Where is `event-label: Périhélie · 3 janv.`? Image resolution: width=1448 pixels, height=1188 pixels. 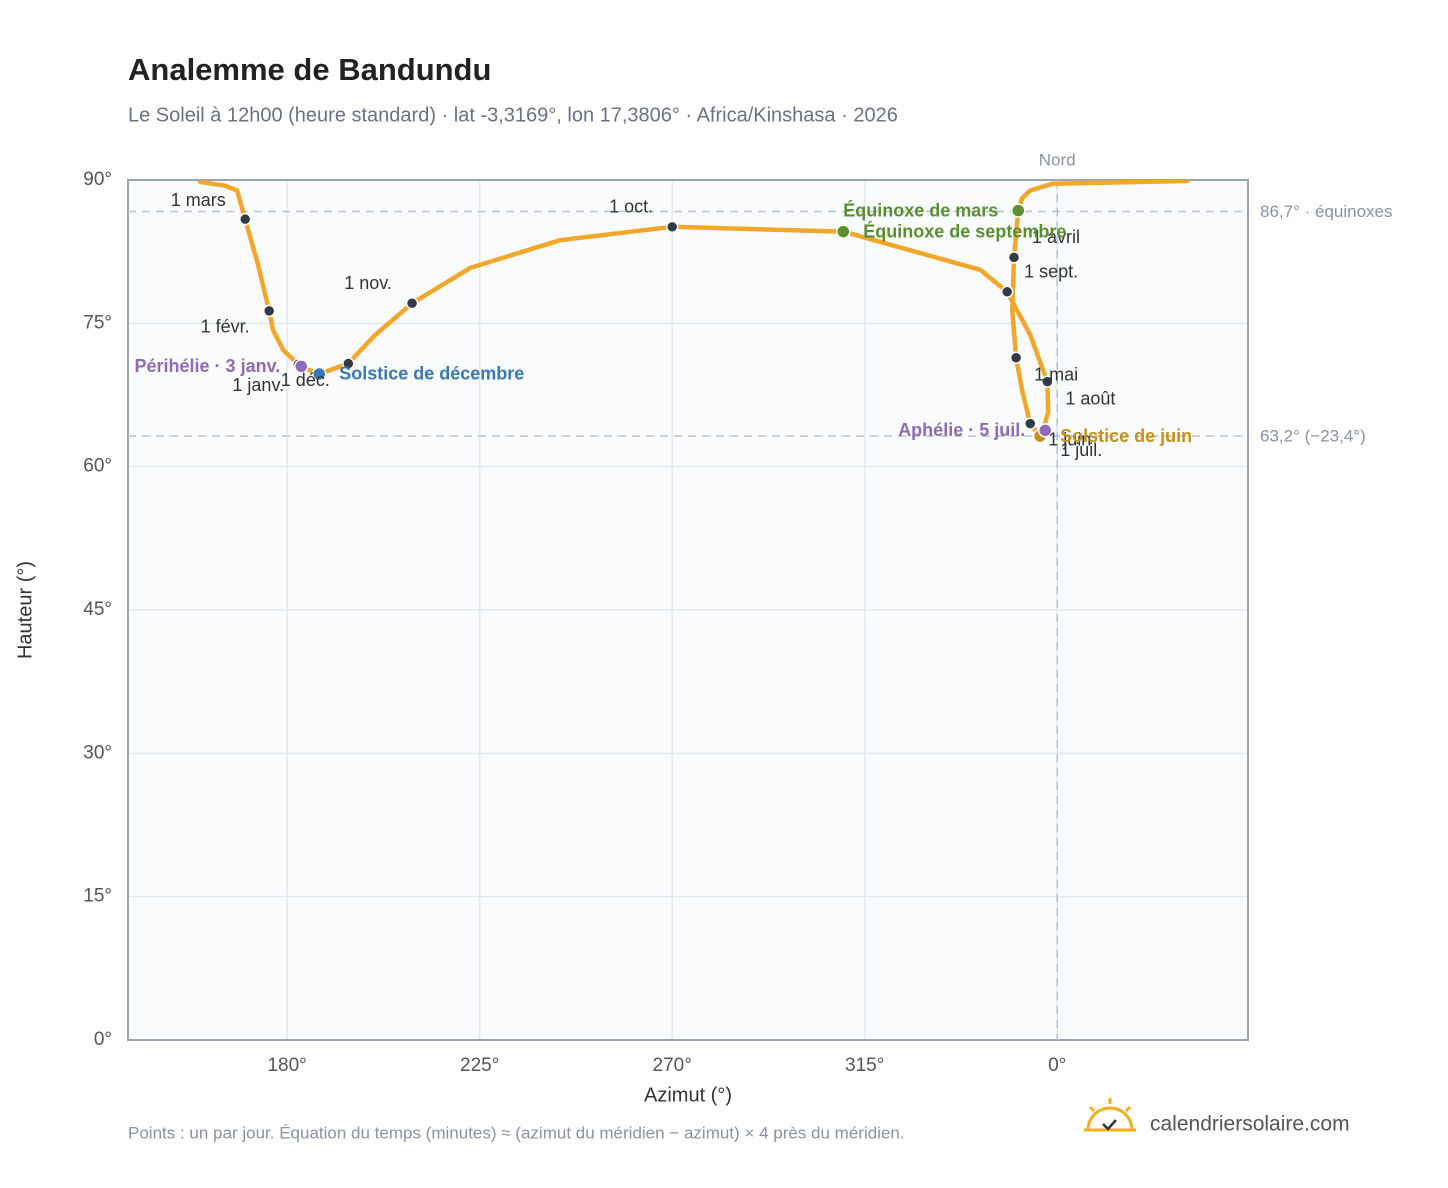 event-label: Périhélie · 3 janv. is located at coordinates (208, 366).